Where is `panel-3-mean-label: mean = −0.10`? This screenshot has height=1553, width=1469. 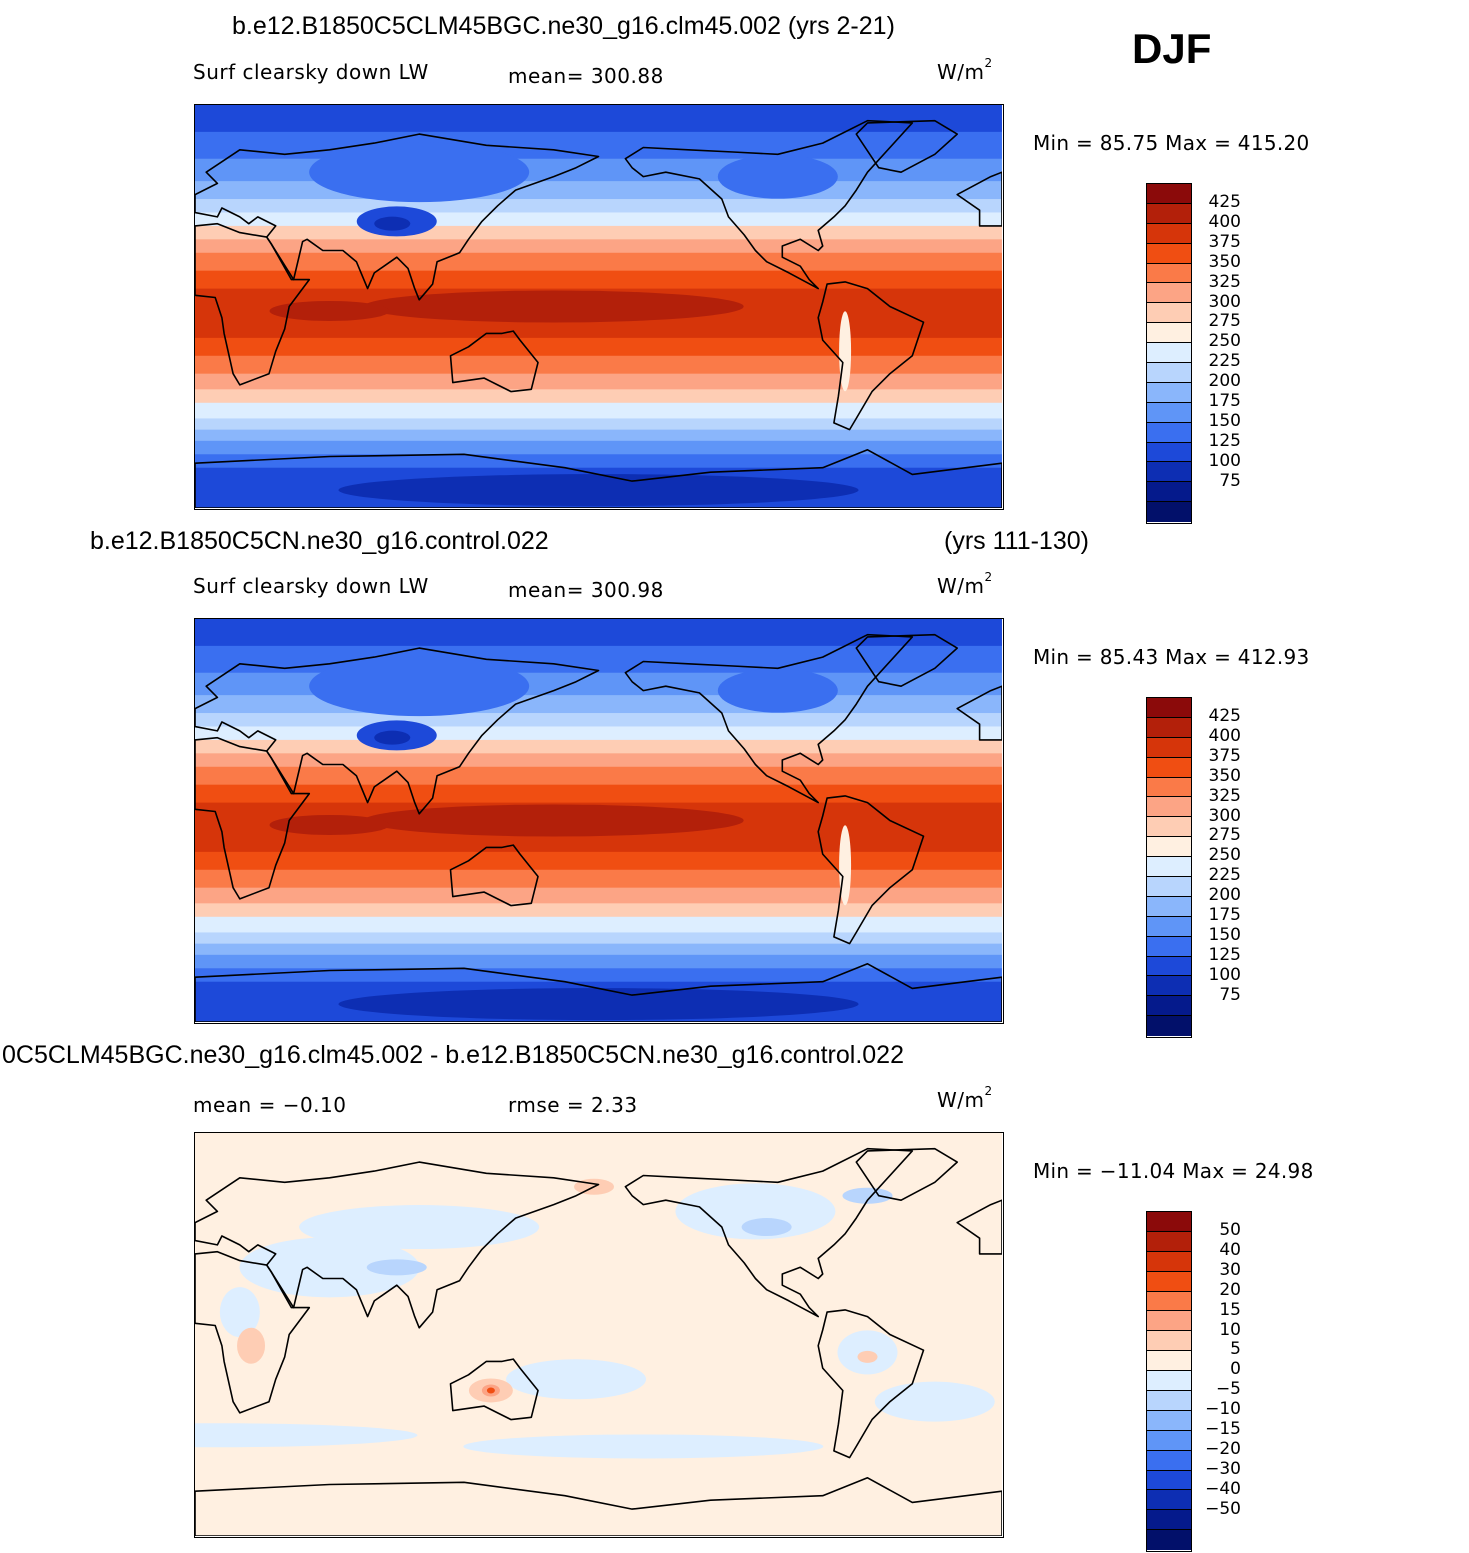 panel-3-mean-label: mean = −0.10 is located at coordinates (270, 1105).